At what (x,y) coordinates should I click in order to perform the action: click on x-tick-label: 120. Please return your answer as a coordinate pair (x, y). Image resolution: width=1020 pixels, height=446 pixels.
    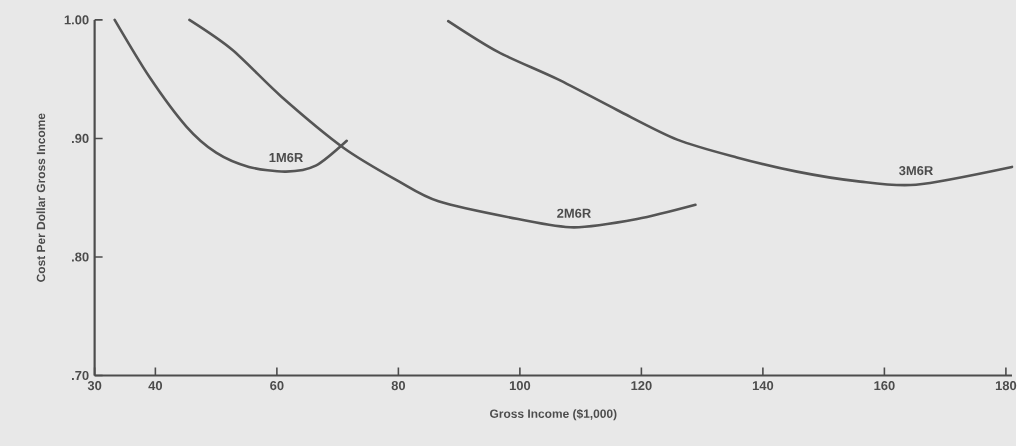
    Looking at the image, I should click on (641, 385).